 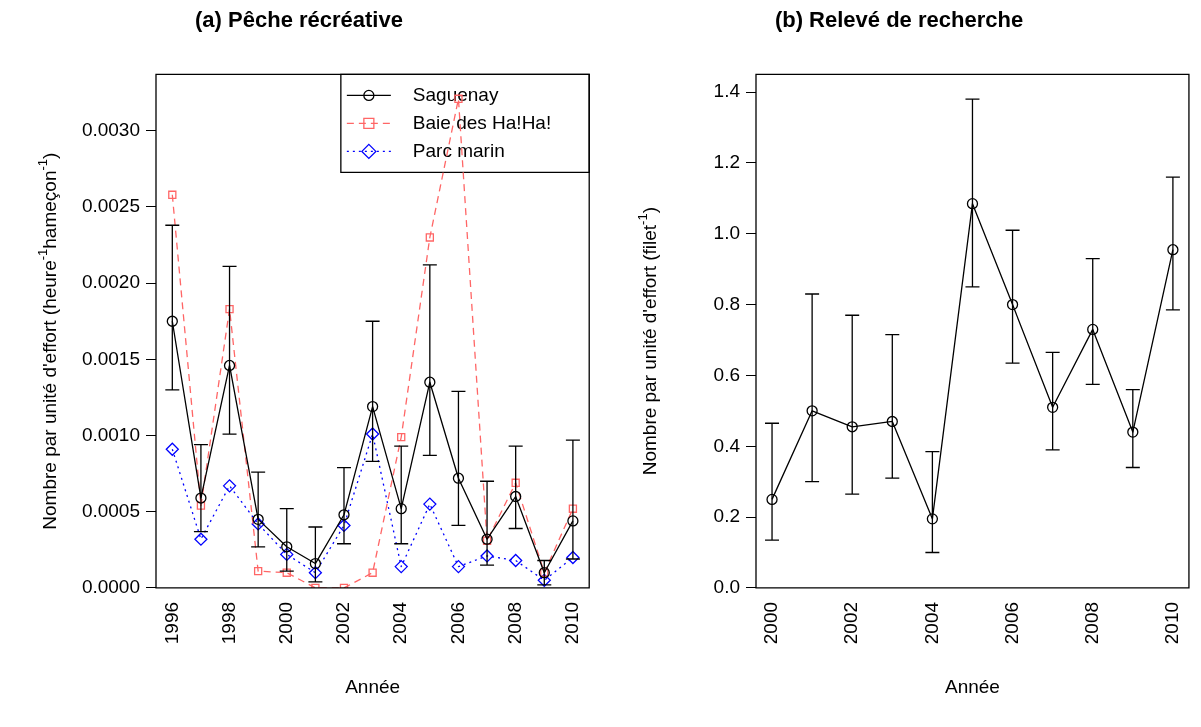 What do you see at coordinates (110, 130) in the screenshot?
I see `y-tick-label: 0.0030` at bounding box center [110, 130].